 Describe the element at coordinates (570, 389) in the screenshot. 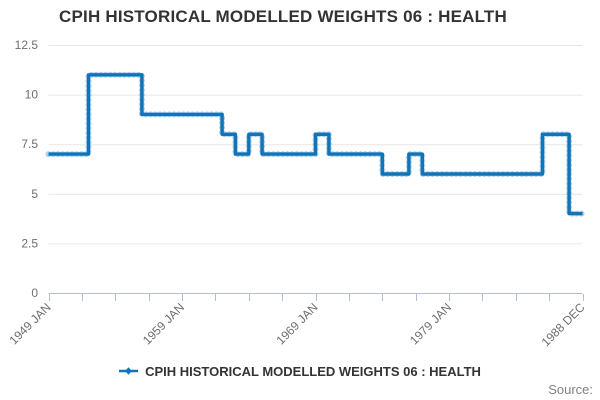

I see `source-label: Source:` at that location.